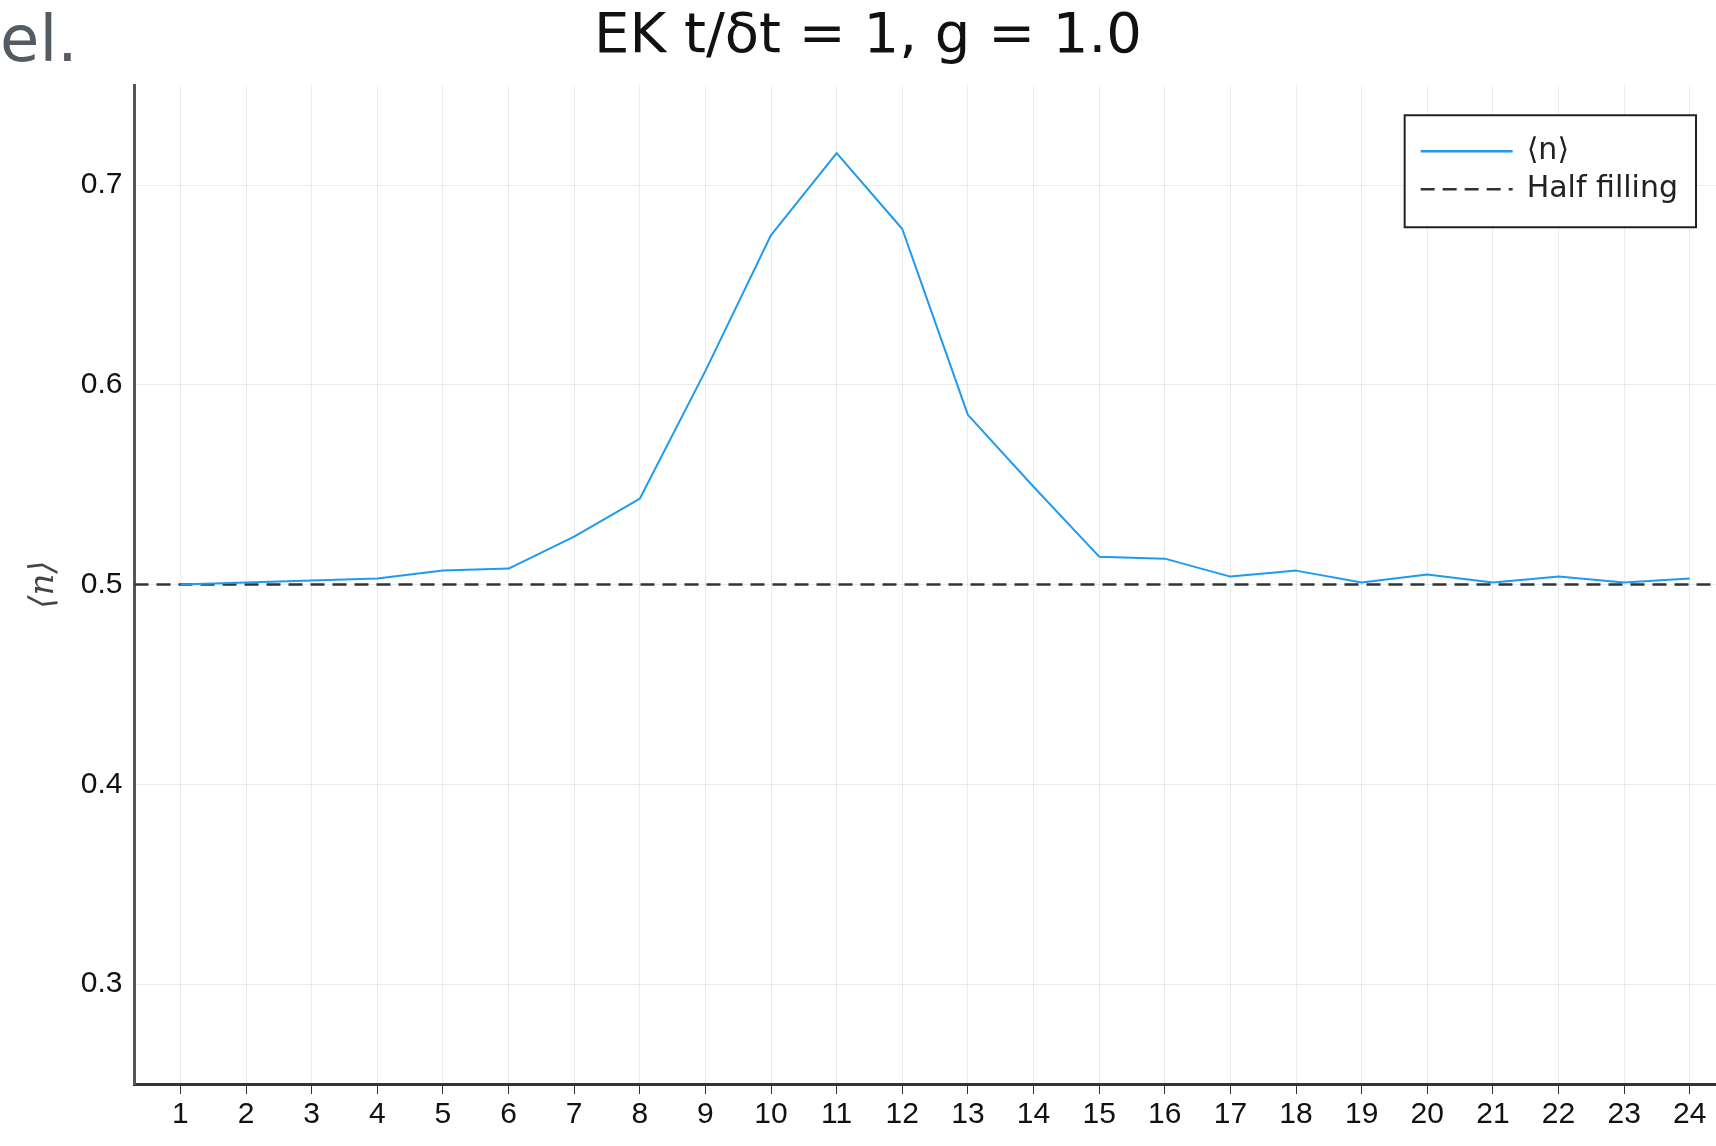 The image size is (1716, 1146). What do you see at coordinates (771, 1113) in the screenshot?
I see `x-tick-label: 10` at bounding box center [771, 1113].